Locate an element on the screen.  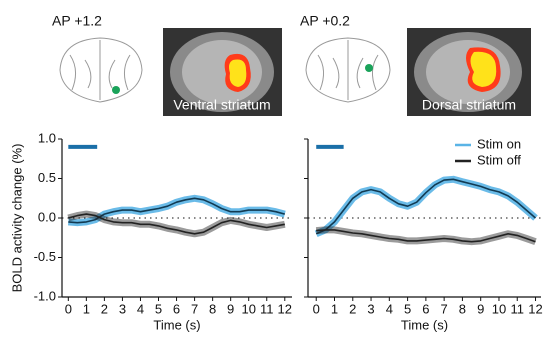
ap-label: AP +1.2 is located at coordinates (77, 21).